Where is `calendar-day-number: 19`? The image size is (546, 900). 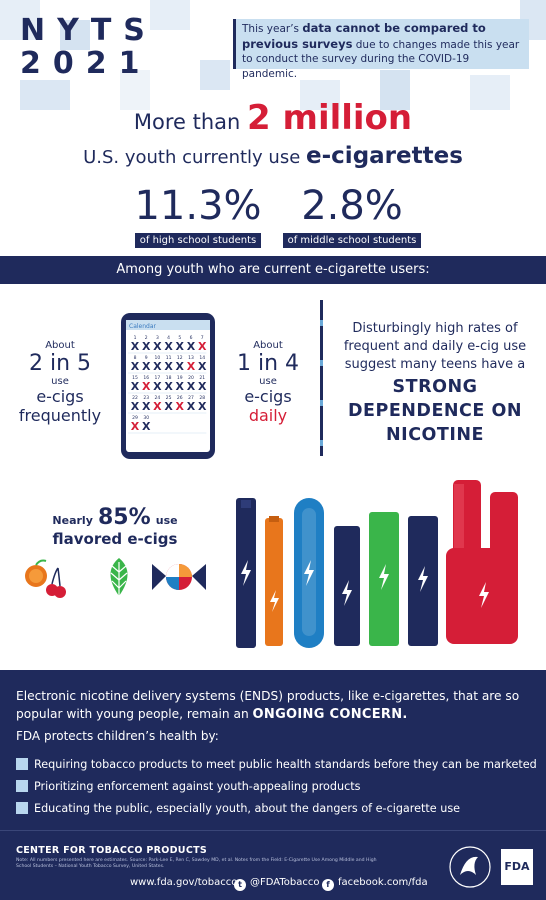 calendar-day-number: 19 is located at coordinates (180, 378).